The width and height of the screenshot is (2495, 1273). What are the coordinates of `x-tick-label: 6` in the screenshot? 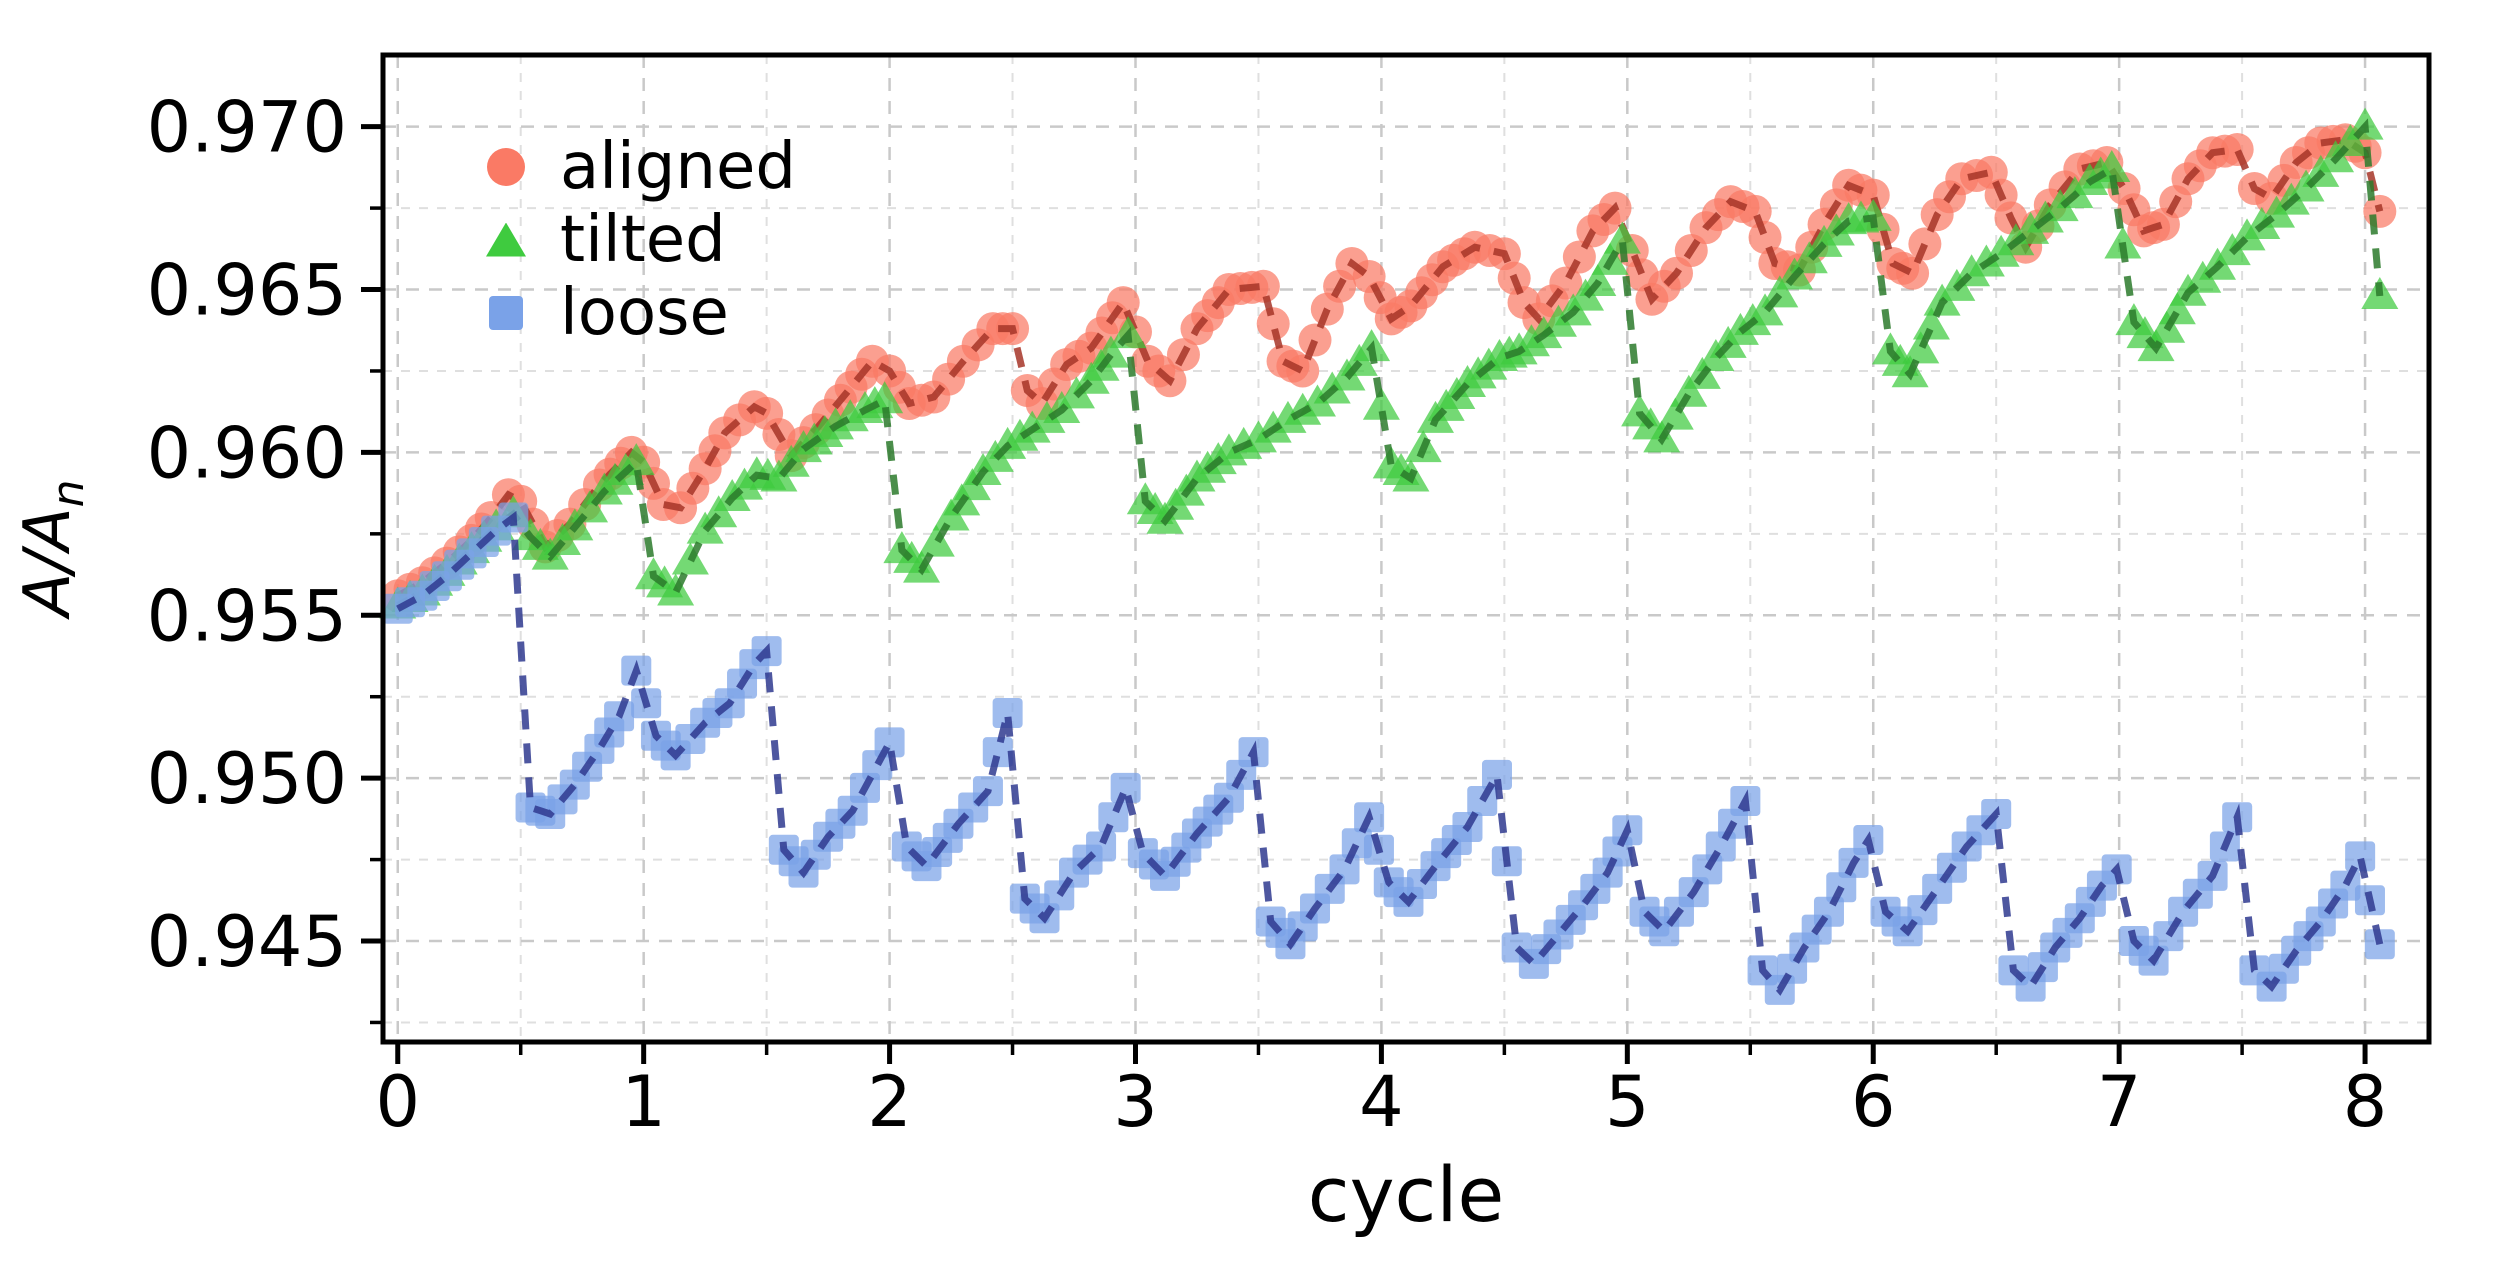 It's located at (1873, 1102).